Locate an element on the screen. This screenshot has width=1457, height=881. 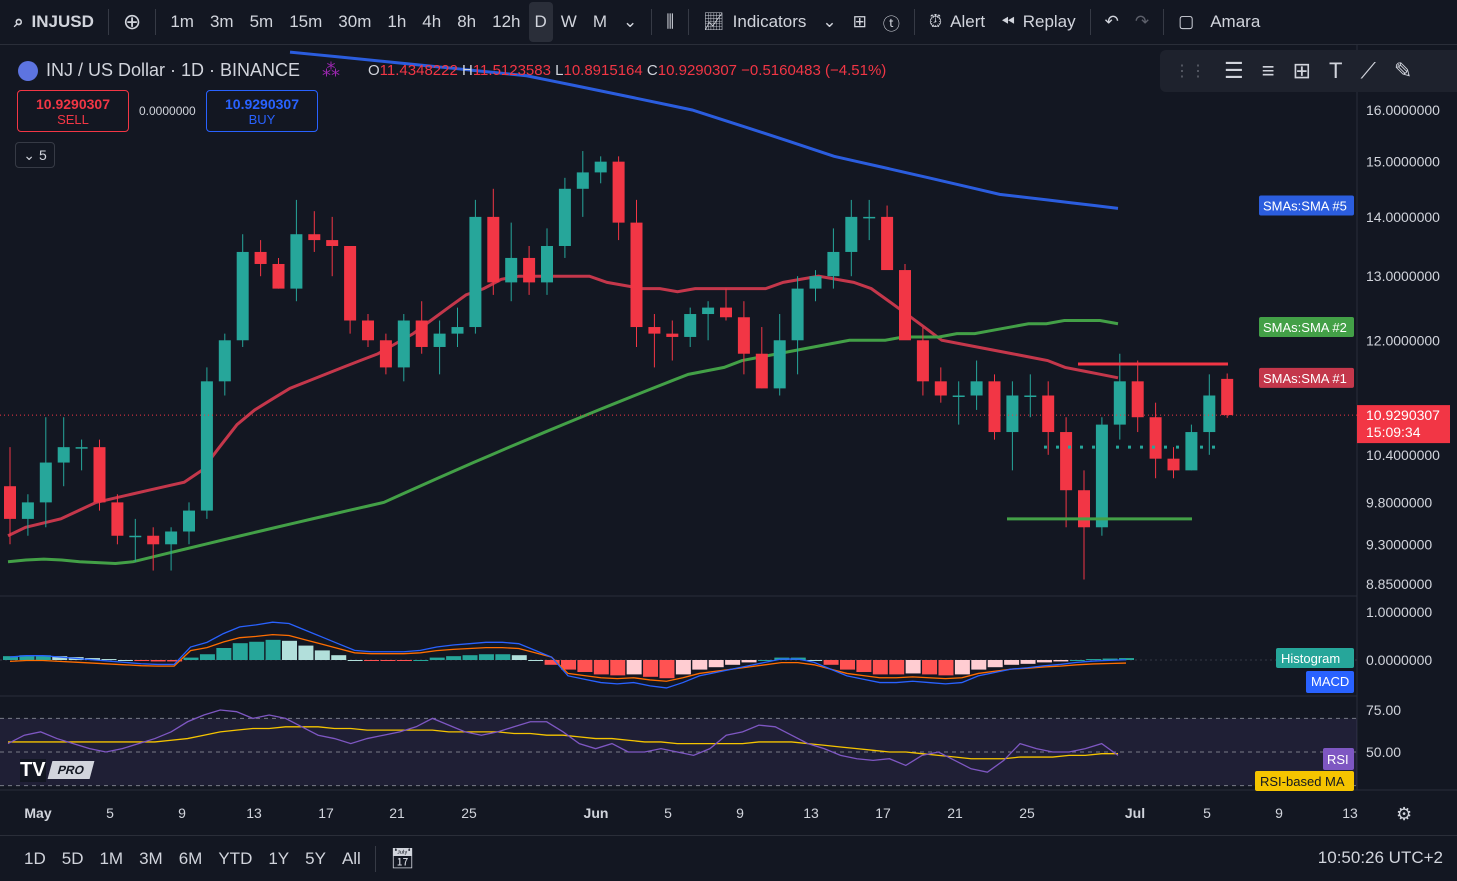
close-label: C is located at coordinates (652, 70).